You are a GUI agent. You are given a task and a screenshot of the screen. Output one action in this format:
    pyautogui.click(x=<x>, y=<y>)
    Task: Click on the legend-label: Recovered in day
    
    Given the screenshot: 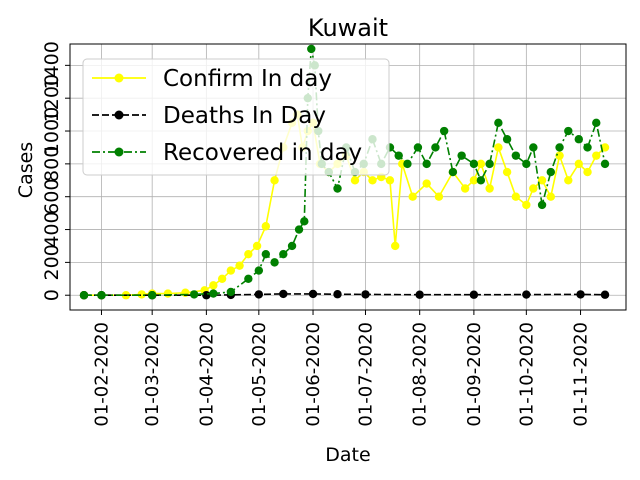 What is the action you would take?
    pyautogui.click(x=262, y=153)
    